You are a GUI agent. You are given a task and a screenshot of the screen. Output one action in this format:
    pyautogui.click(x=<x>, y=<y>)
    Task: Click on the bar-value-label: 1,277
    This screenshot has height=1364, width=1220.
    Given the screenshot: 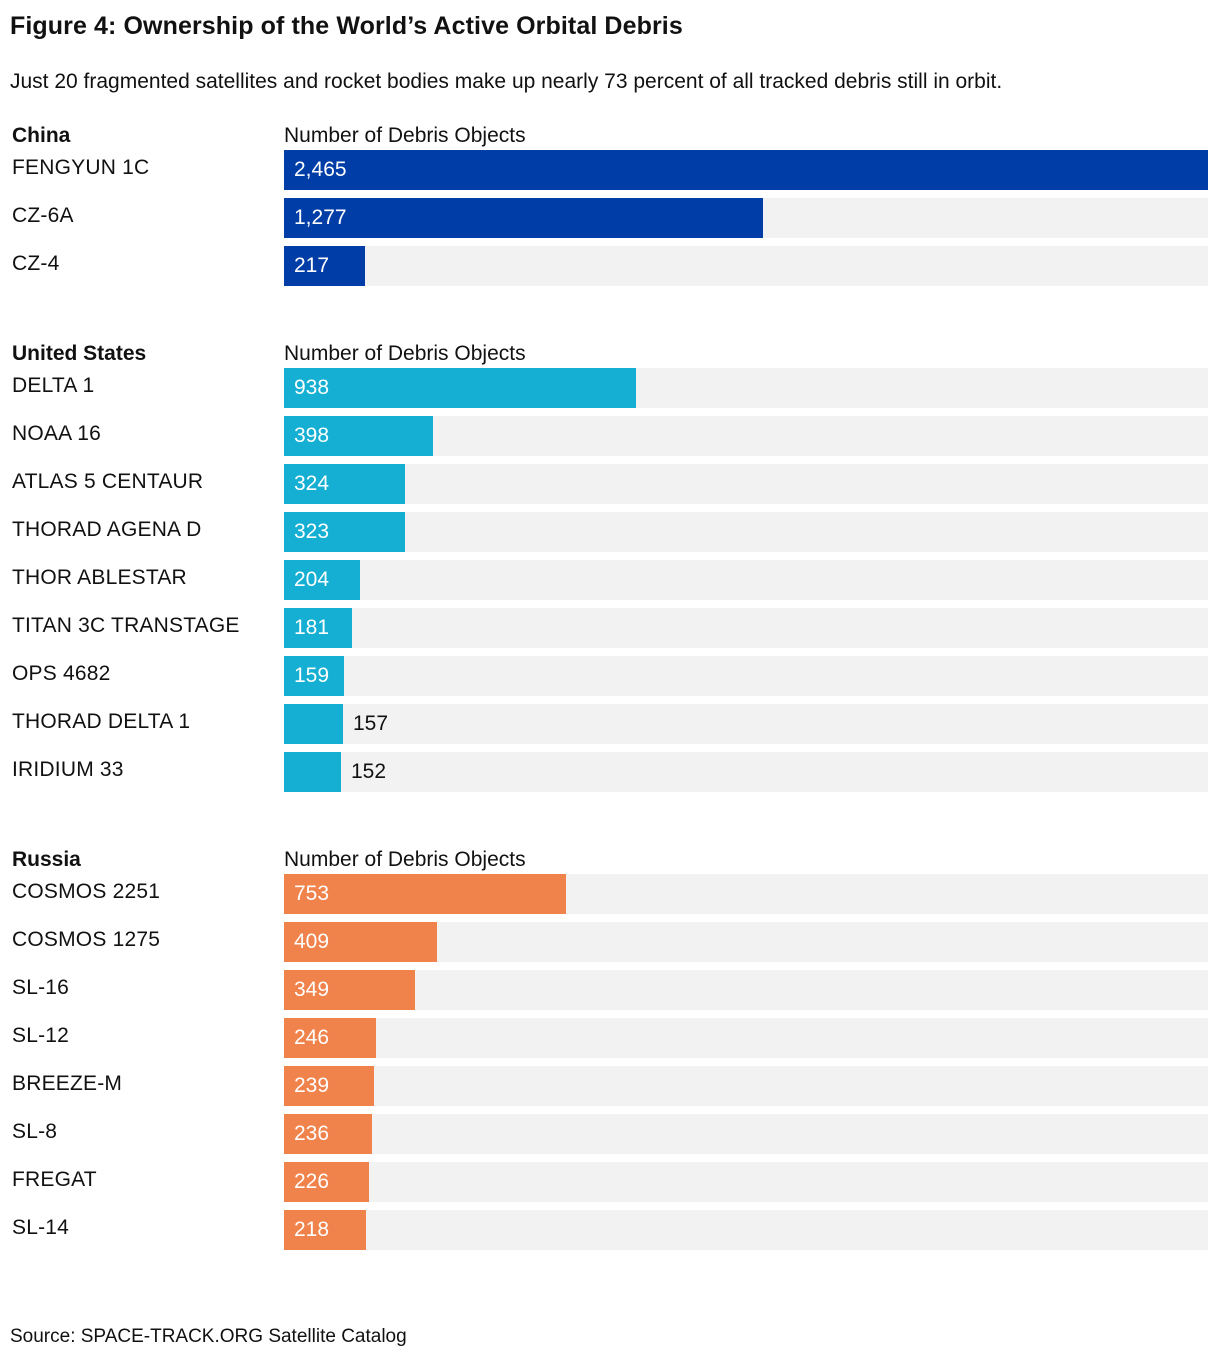 What is the action you would take?
    pyautogui.click(x=320, y=217)
    